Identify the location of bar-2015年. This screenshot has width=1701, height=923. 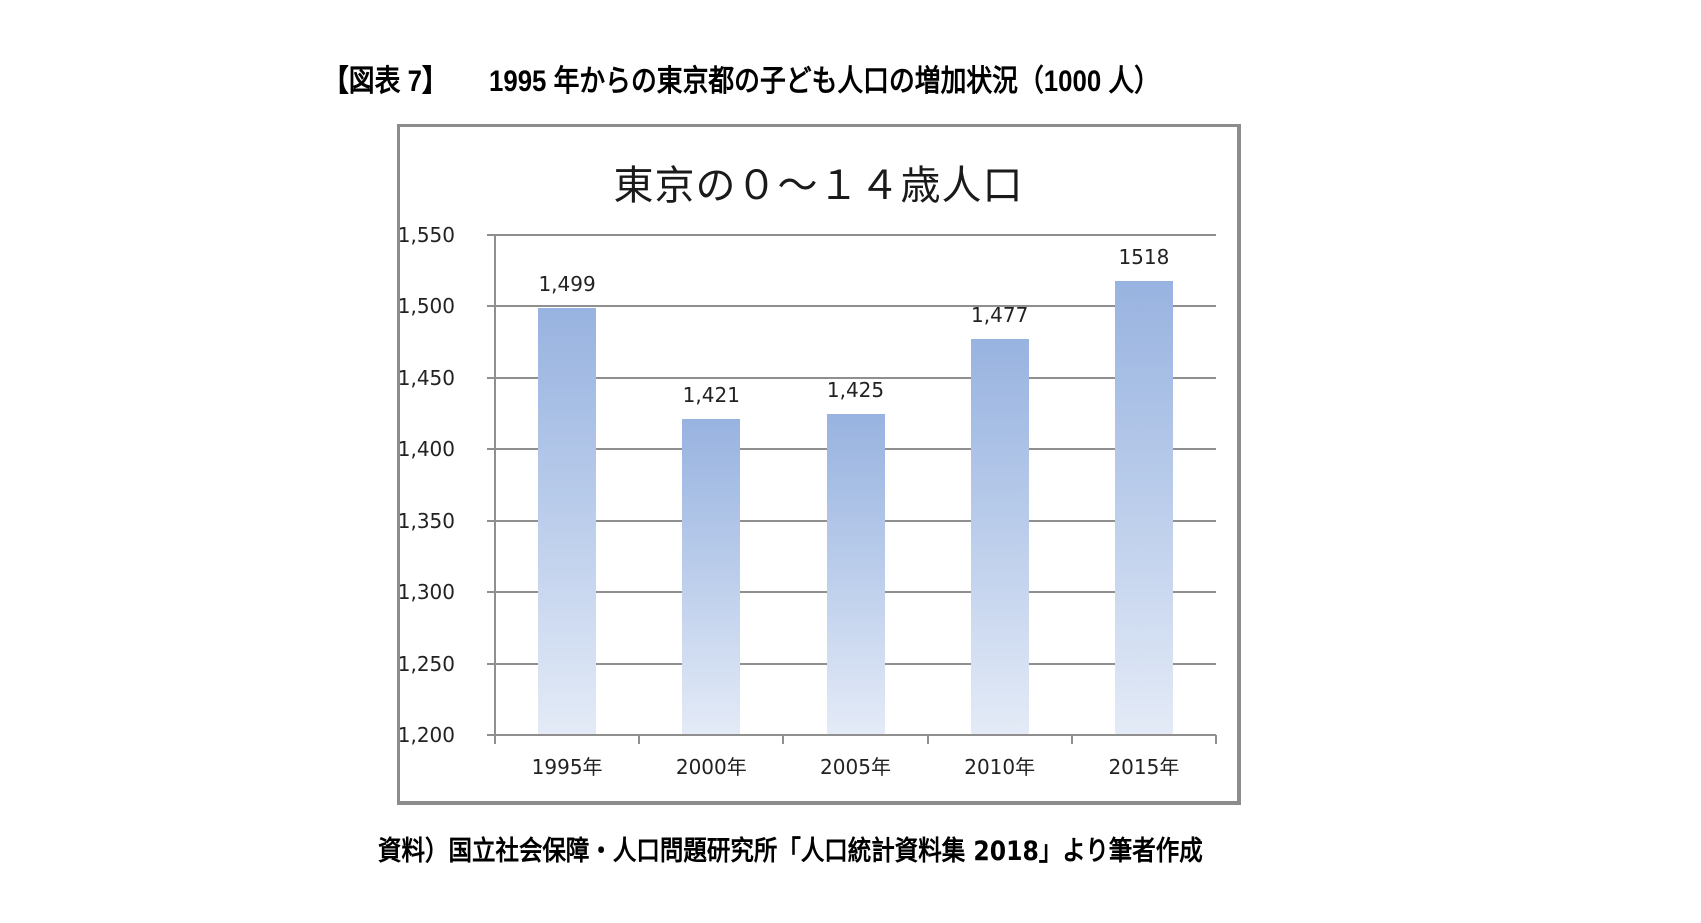
(1143, 507).